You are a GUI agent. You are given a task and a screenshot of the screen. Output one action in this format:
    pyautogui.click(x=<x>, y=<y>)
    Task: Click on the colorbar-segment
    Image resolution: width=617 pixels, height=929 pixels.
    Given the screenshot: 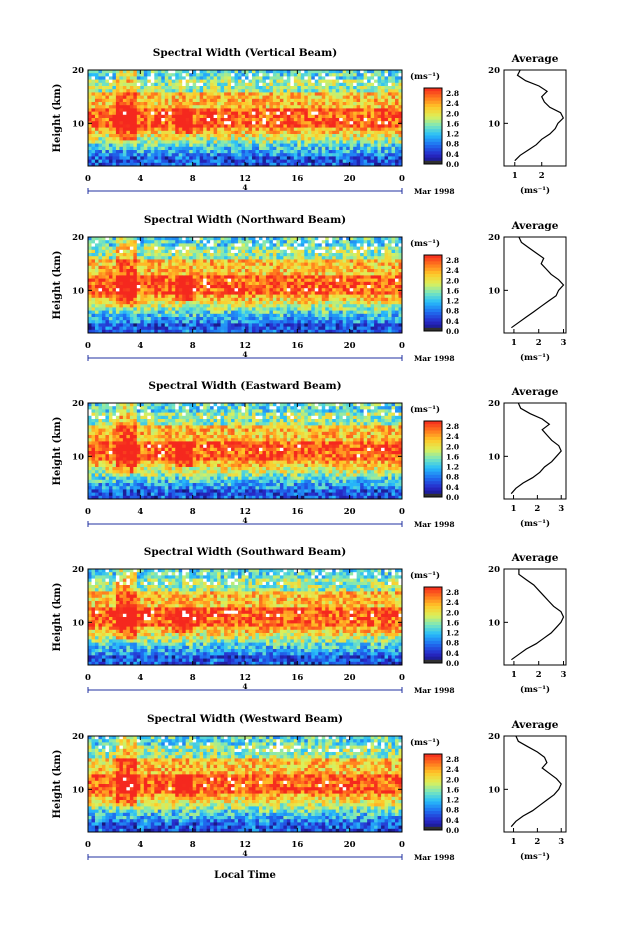 What is the action you would take?
    pyautogui.click(x=433, y=99)
    